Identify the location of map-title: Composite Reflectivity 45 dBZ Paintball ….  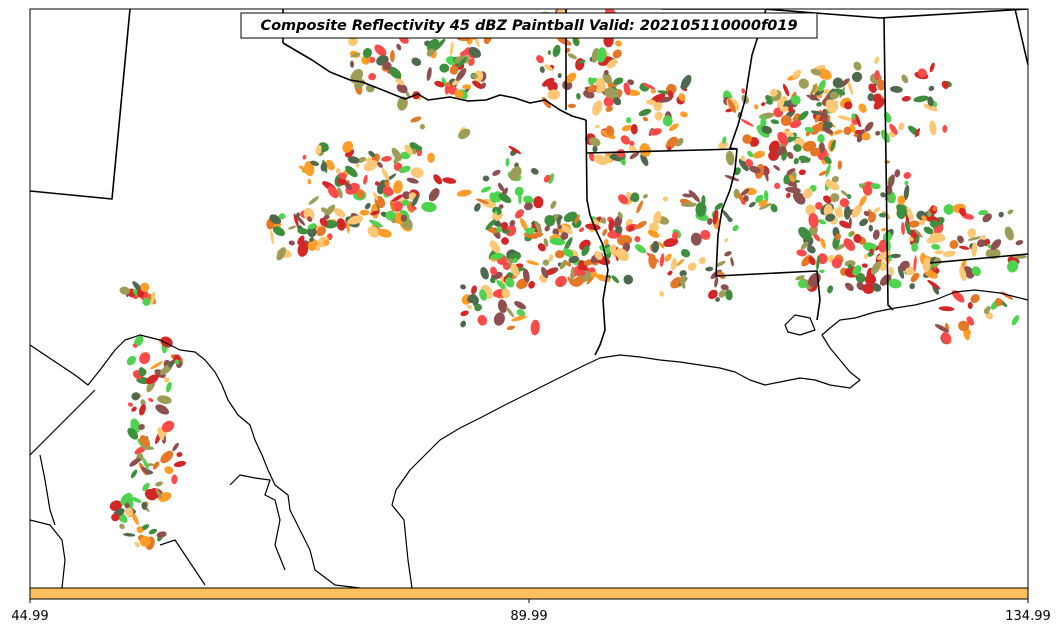
(528, 26).